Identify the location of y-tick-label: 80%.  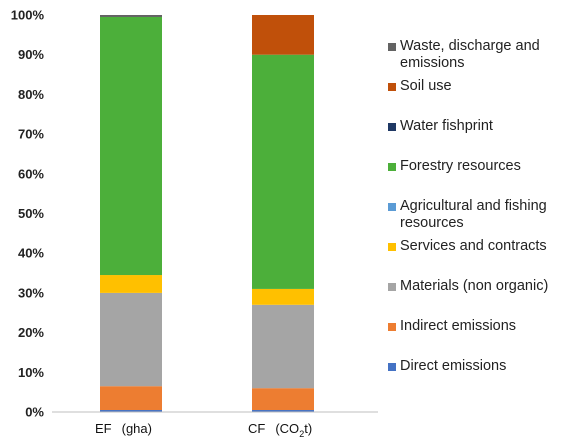
(31, 94).